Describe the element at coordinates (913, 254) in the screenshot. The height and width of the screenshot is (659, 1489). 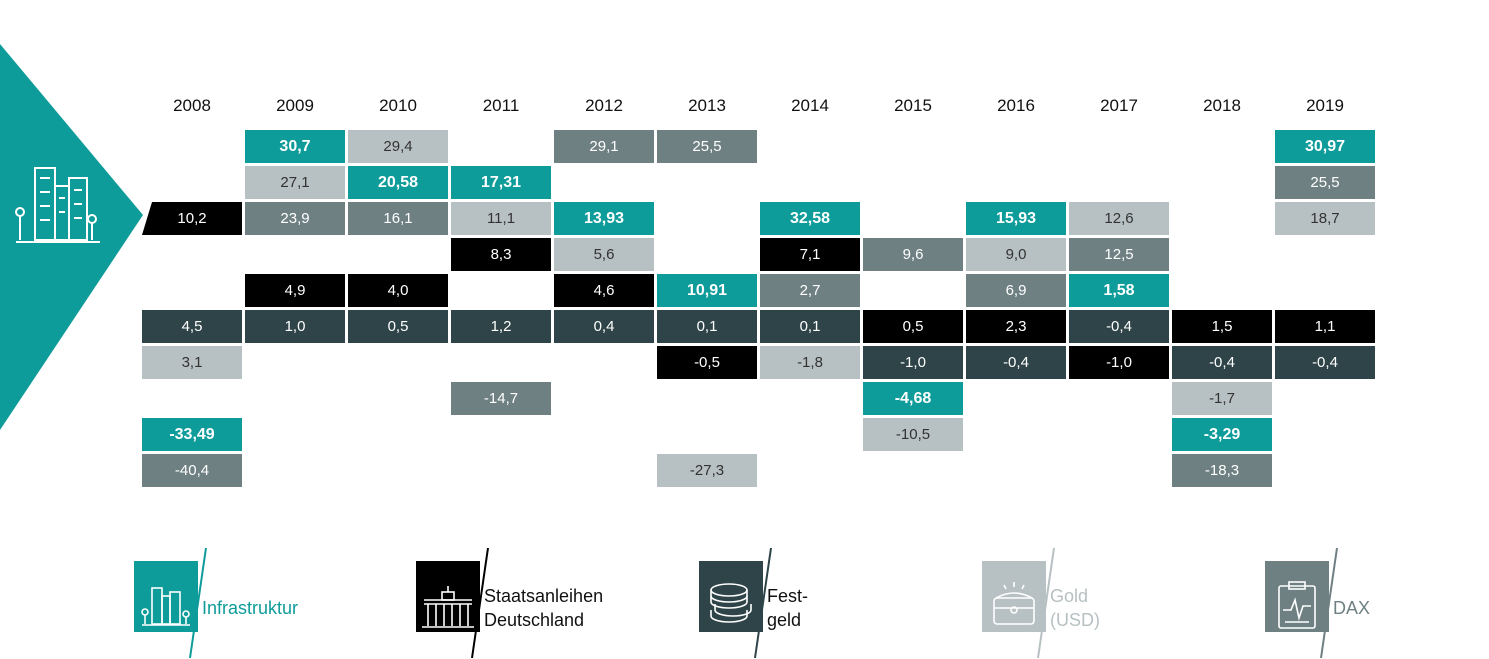
I see `cell-2015-dax: 9,6` at that location.